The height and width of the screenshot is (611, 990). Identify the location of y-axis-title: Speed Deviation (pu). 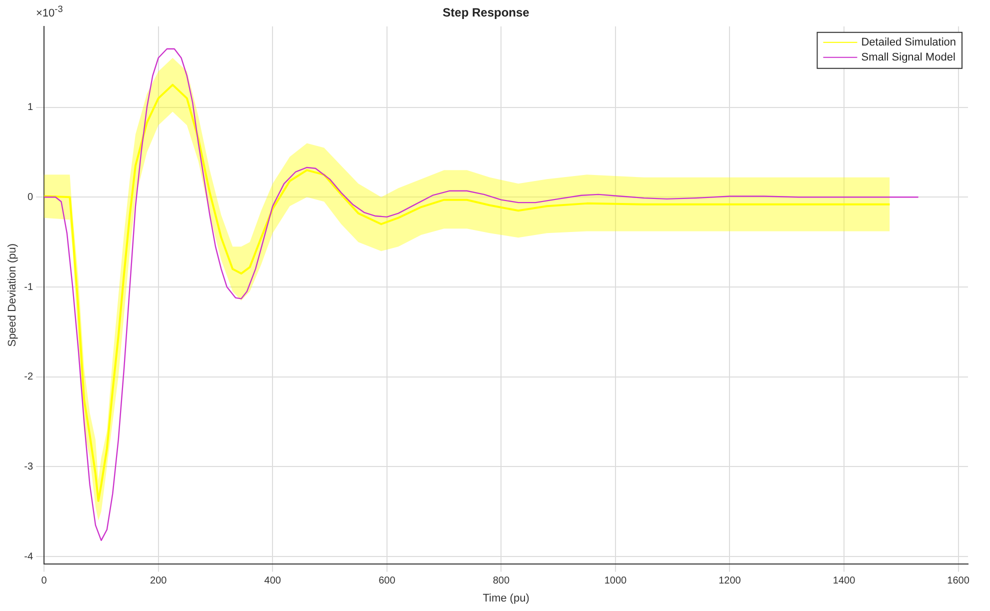
(12, 295).